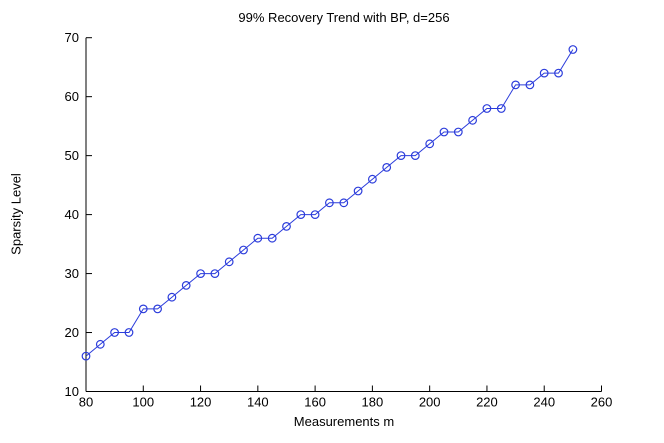 This screenshot has width=664, height=443. What do you see at coordinates (72, 96) in the screenshot?
I see `y-tick-label: 60` at bounding box center [72, 96].